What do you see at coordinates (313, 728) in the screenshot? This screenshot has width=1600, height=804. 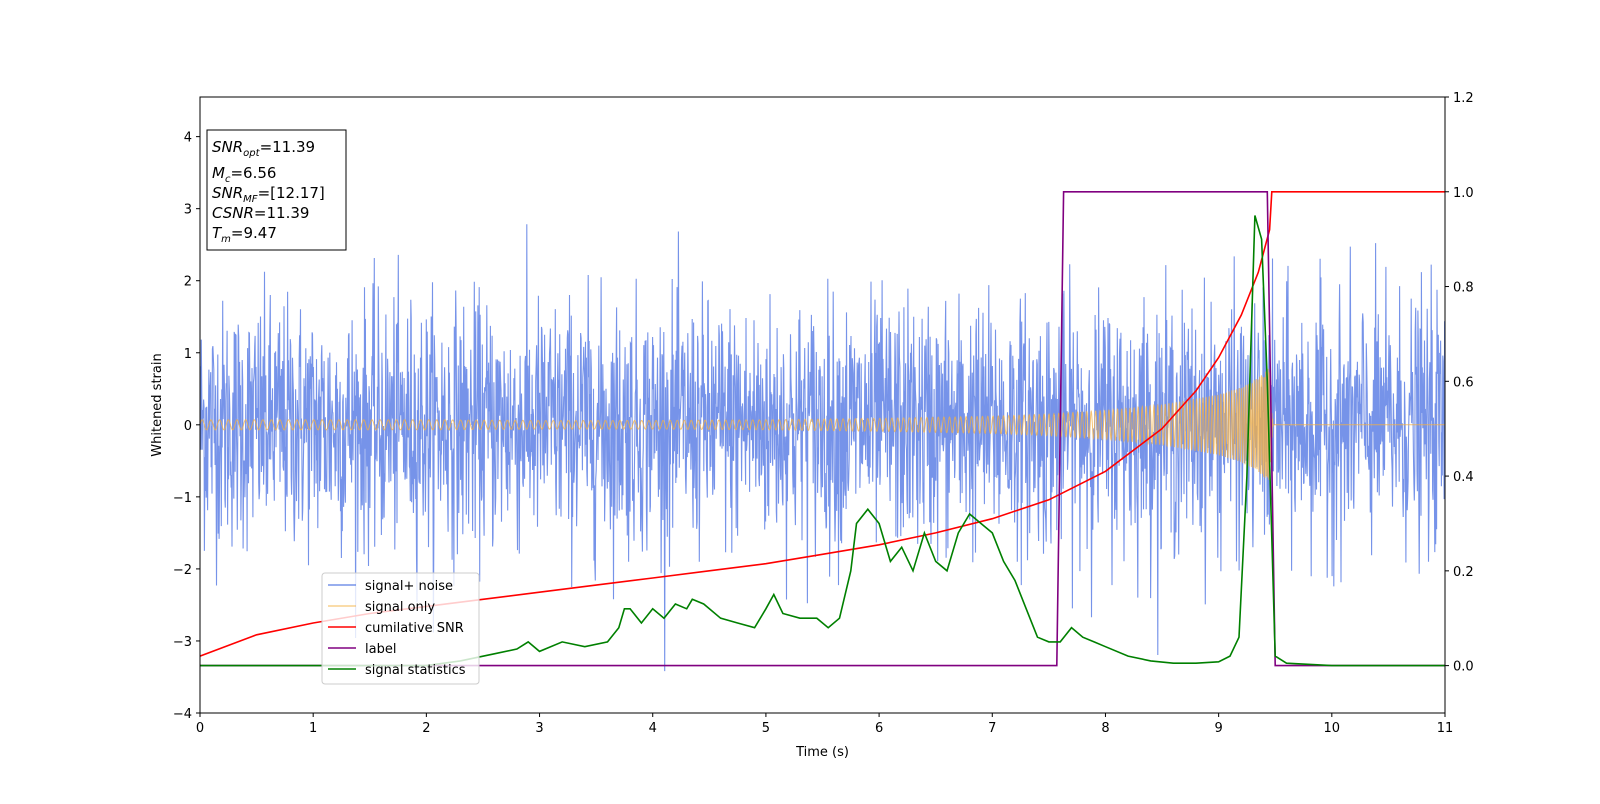 I see `x-tick-label: 1` at bounding box center [313, 728].